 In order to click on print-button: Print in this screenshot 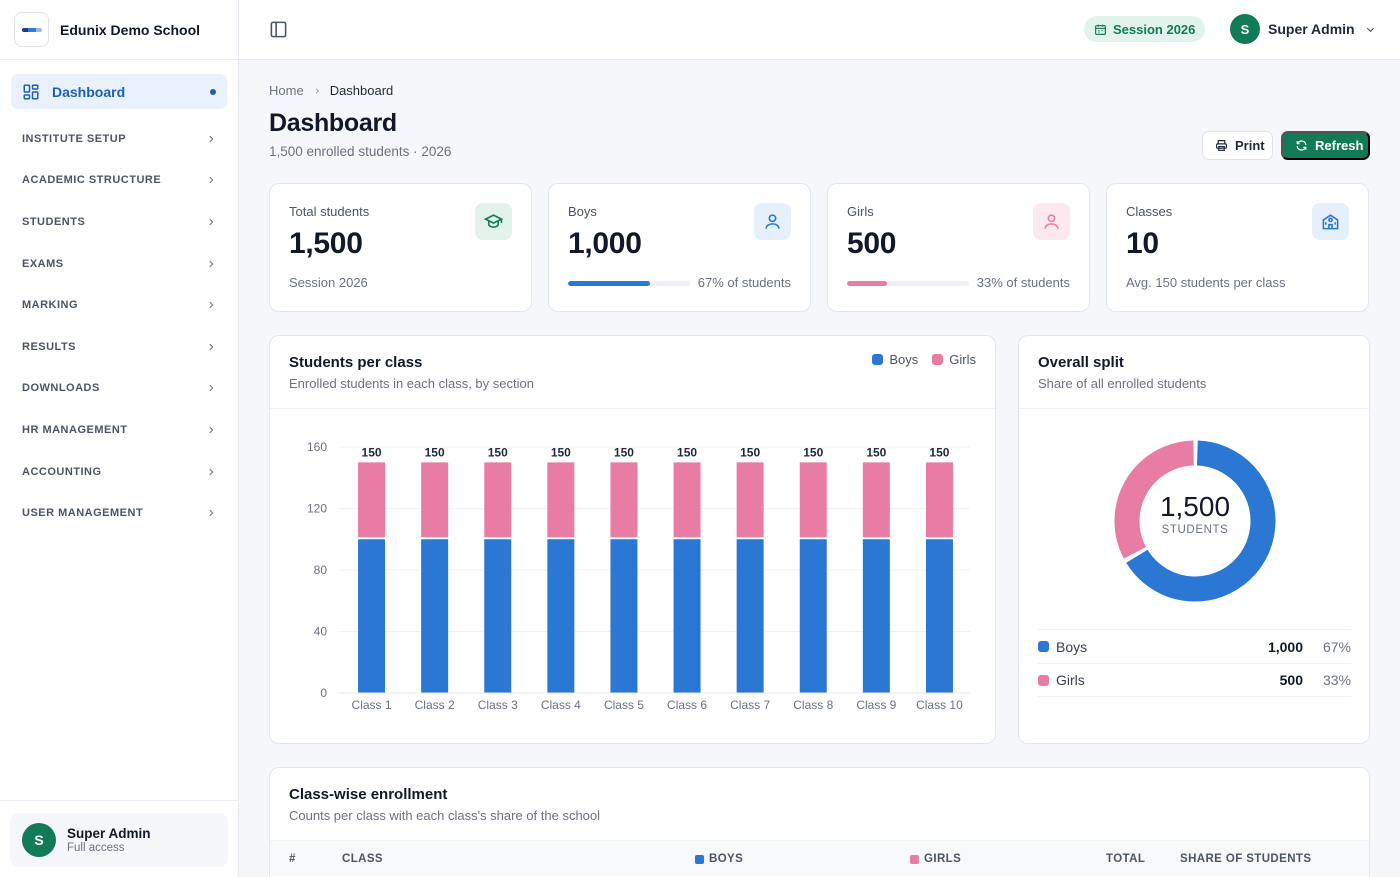, I will do `click(1237, 145)`.